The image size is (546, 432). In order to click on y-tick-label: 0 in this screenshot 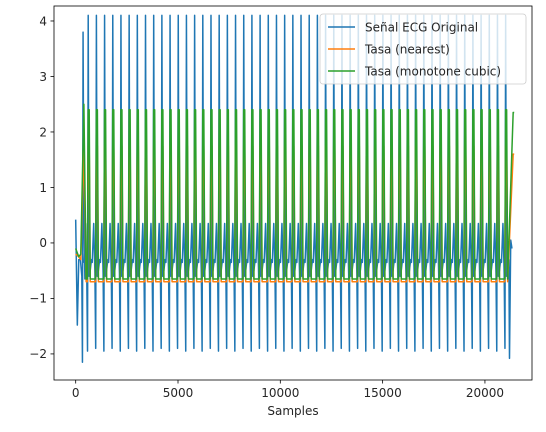, I will do `click(43, 243)`.